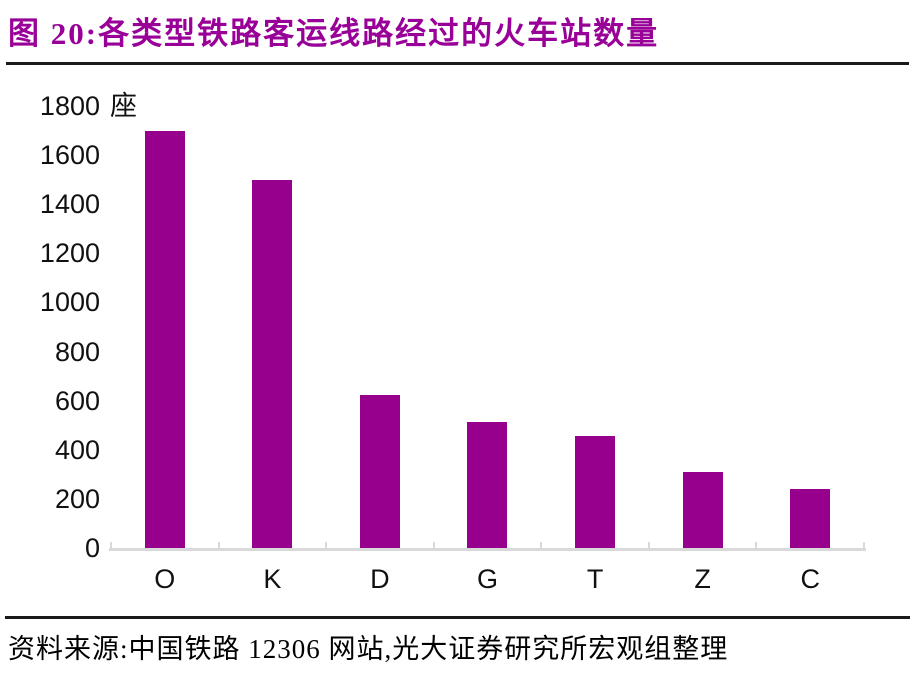 This screenshot has width=915, height=686. What do you see at coordinates (457, 617) in the screenshot?
I see `footer-divider` at bounding box center [457, 617].